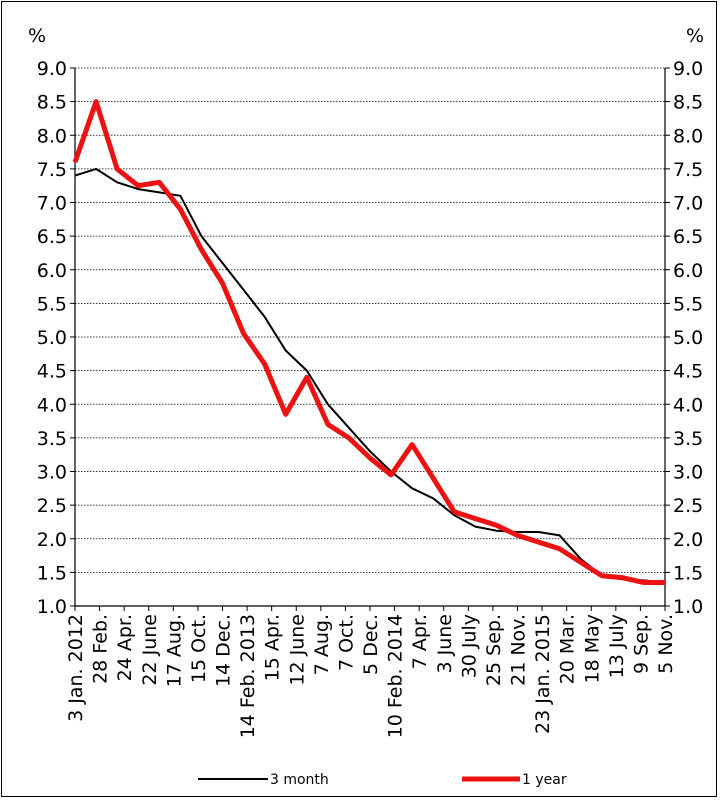 The width and height of the screenshot is (720, 800). What do you see at coordinates (273, 647) in the screenshot?
I see `x-tick-label: 15 Apr.` at bounding box center [273, 647].